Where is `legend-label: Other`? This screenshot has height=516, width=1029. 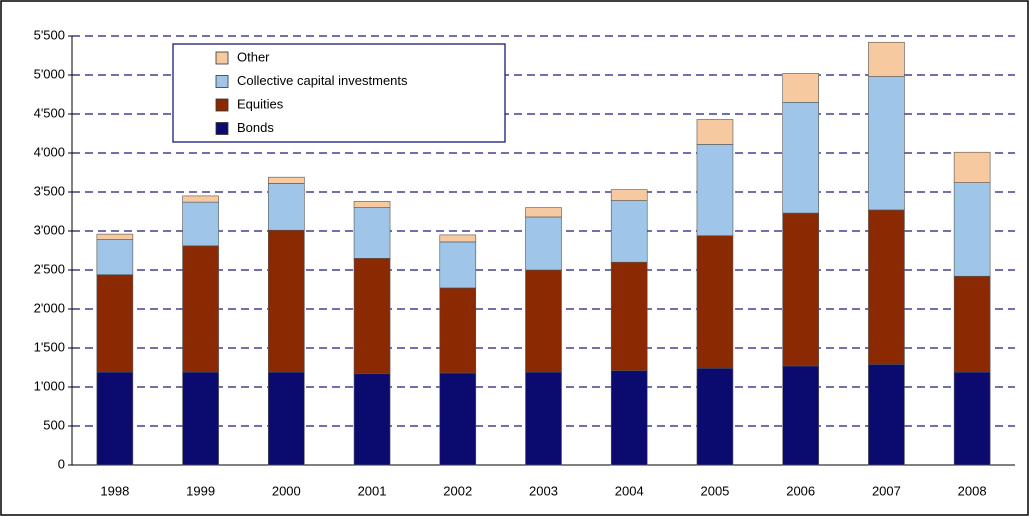 legend-label: Other is located at coordinates (253, 56).